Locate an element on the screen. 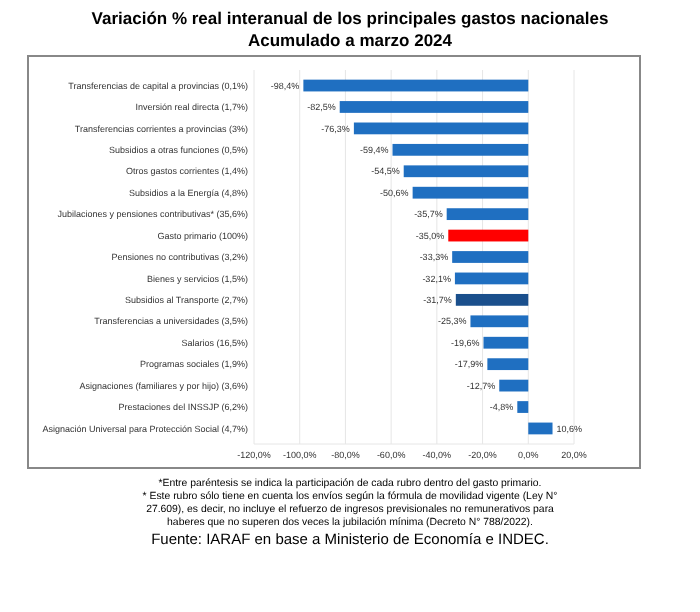 This screenshot has width=700, height=612. chart-subtitle: Acumulado a marzo 2024 is located at coordinates (350, 40).